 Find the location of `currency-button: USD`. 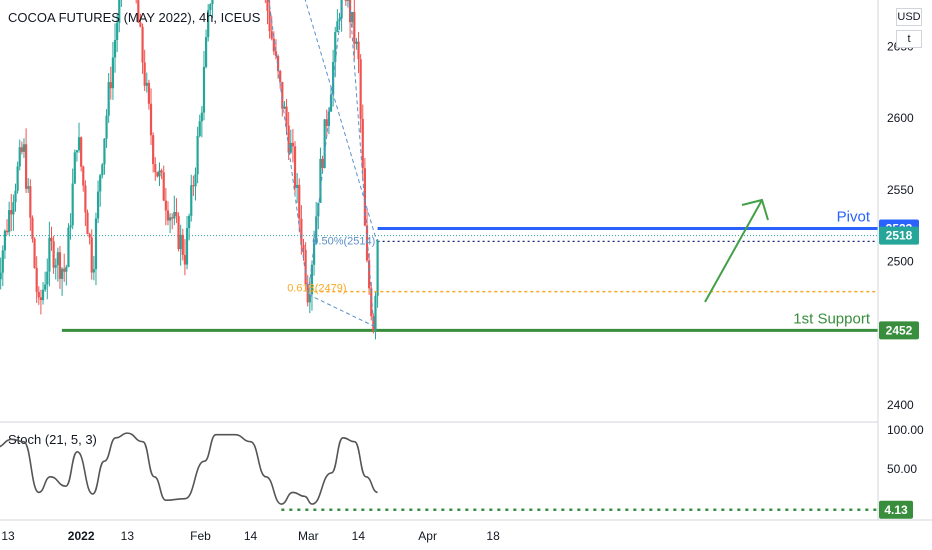

currency-button: USD is located at coordinates (909, 17).